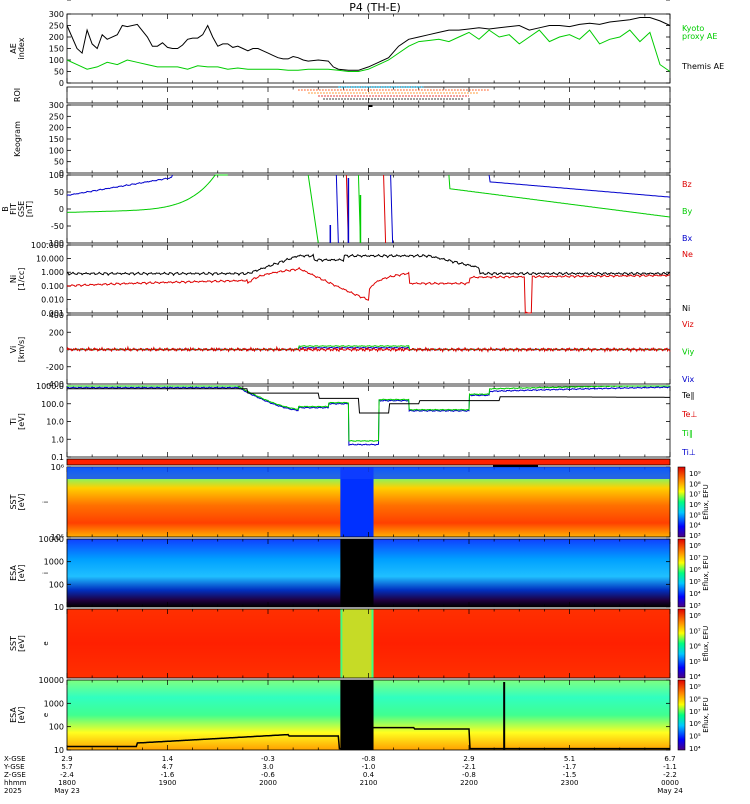  Describe the element at coordinates (21, 715) in the screenshot. I see `esa-electron-ylabel-text: [eV]` at that location.